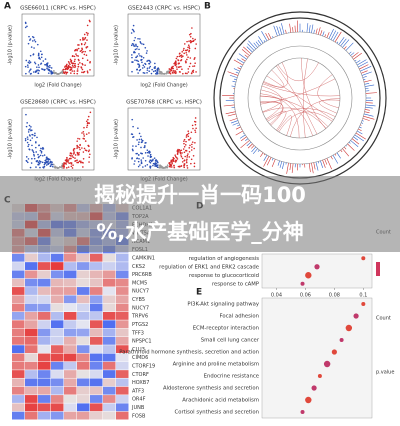 This screenshot has height=426, width=400. What do you see at coordinates (164, 103) in the screenshot?
I see `plot-title: GSE70768 (CRPC vs. HSPC)` at bounding box center [164, 103].